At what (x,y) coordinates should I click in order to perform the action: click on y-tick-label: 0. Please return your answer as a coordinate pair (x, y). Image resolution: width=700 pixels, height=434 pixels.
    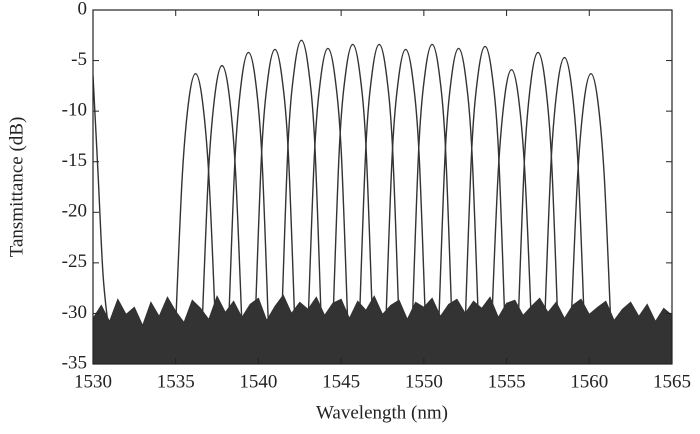
    Looking at the image, I should click on (83, 9).